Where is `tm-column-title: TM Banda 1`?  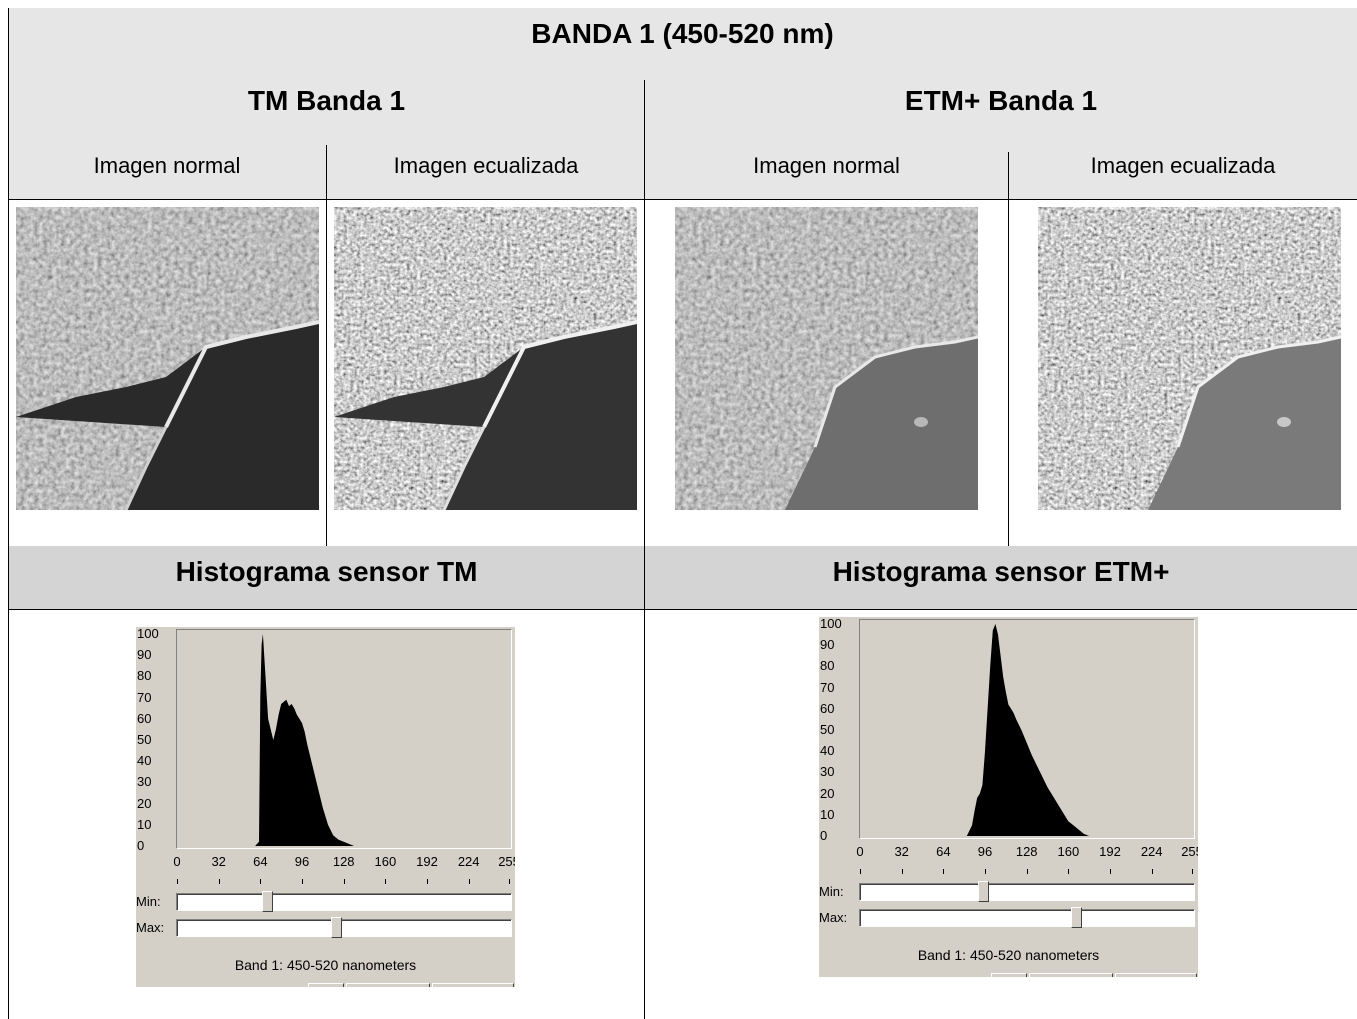 tm-column-title: TM Banda 1 is located at coordinates (326, 100).